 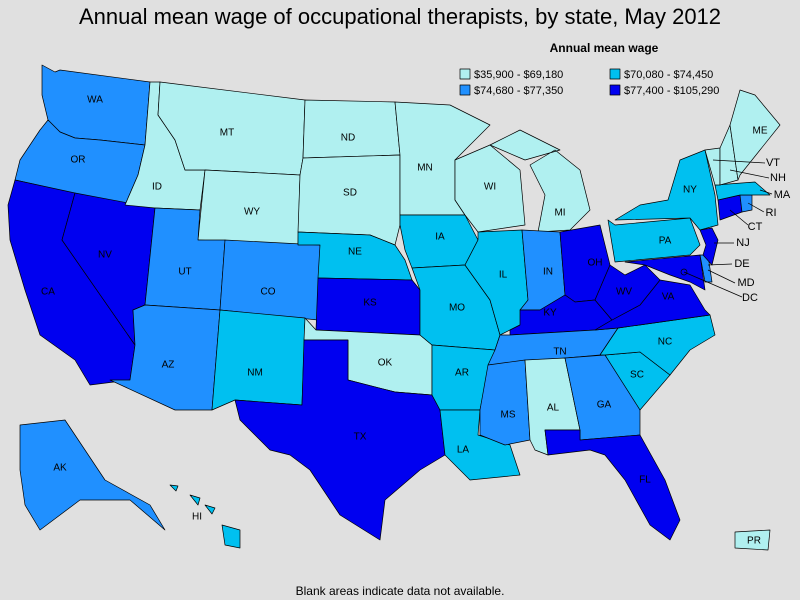 What do you see at coordinates (668, 297) in the screenshot?
I see `state-label: VA` at bounding box center [668, 297].